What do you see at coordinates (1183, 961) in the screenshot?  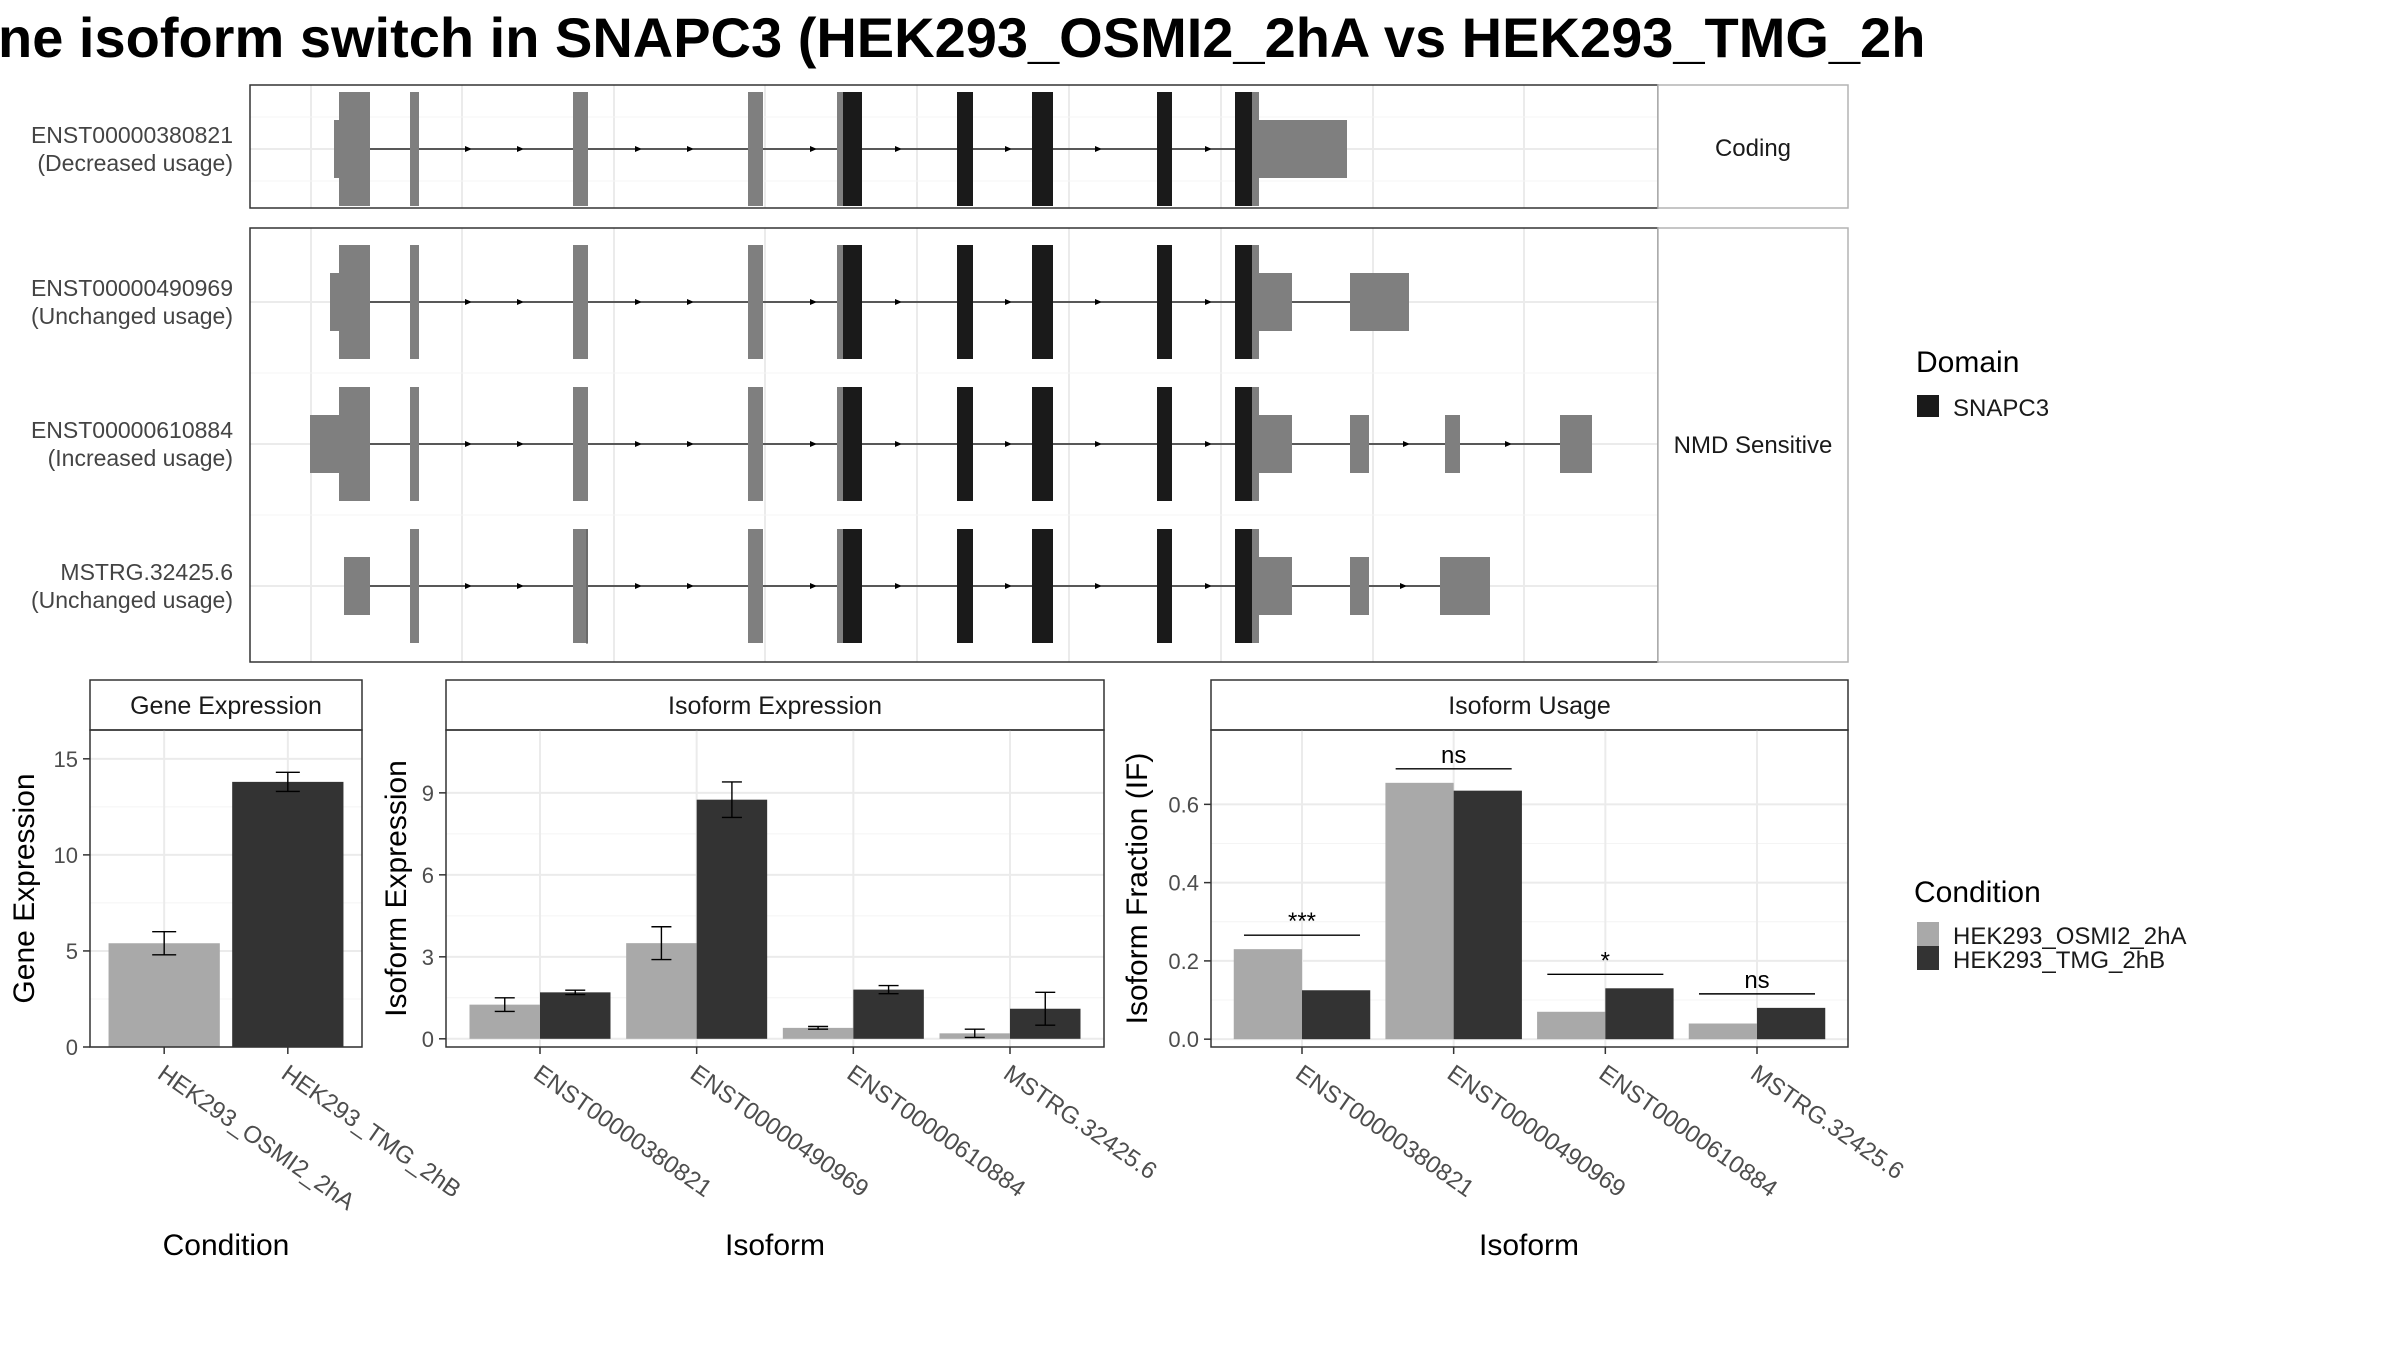 I see `y-tick-label: 0.2` at bounding box center [1183, 961].